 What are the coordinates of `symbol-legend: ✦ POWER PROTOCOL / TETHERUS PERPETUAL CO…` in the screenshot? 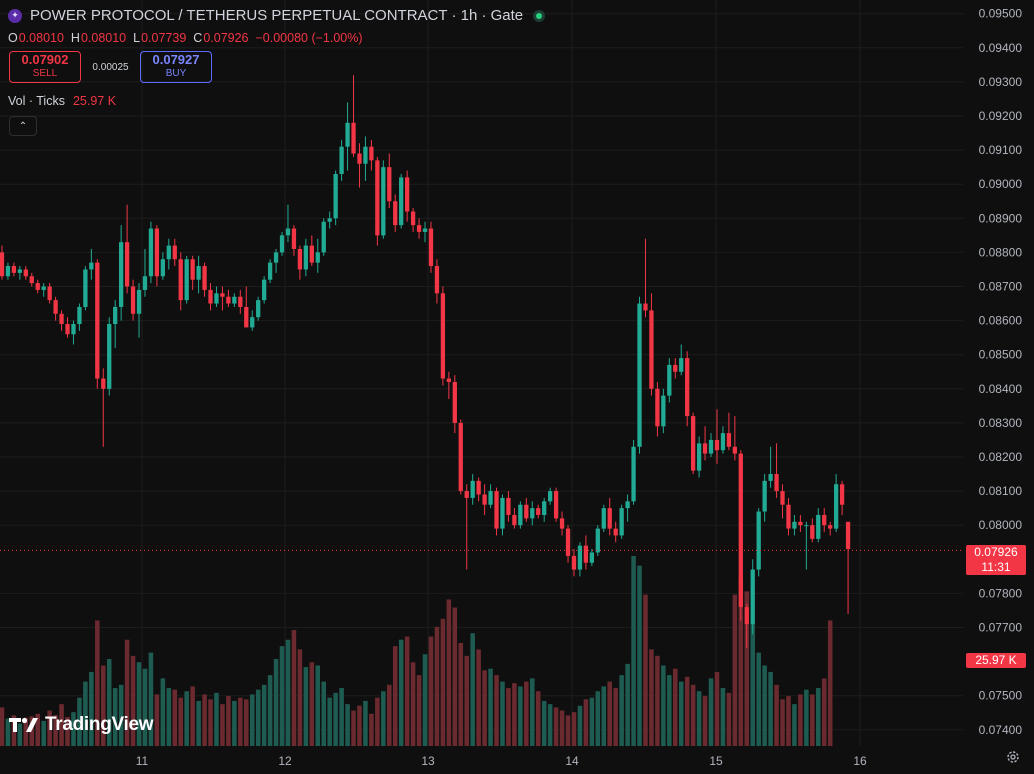 It's located at (277, 15).